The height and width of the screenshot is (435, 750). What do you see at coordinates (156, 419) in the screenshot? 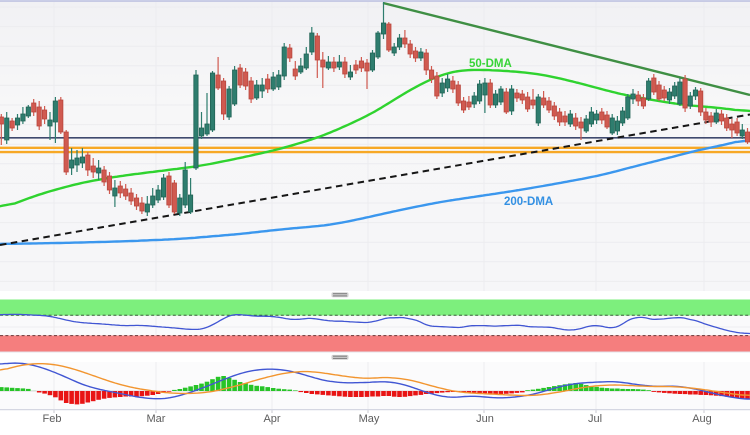
I see `svg-text: Mar` at bounding box center [156, 419].